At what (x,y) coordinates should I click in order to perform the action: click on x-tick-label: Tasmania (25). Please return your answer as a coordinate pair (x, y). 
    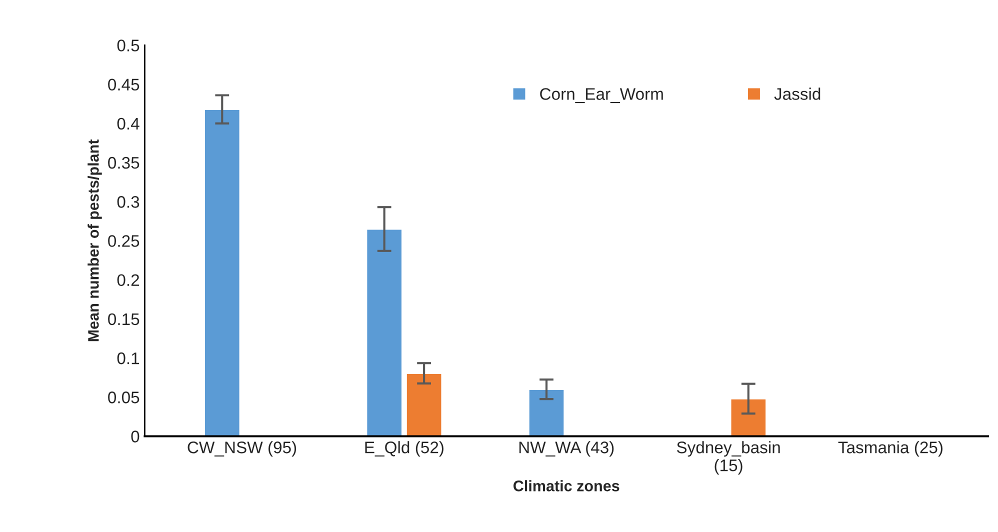
    Looking at the image, I should click on (890, 449).